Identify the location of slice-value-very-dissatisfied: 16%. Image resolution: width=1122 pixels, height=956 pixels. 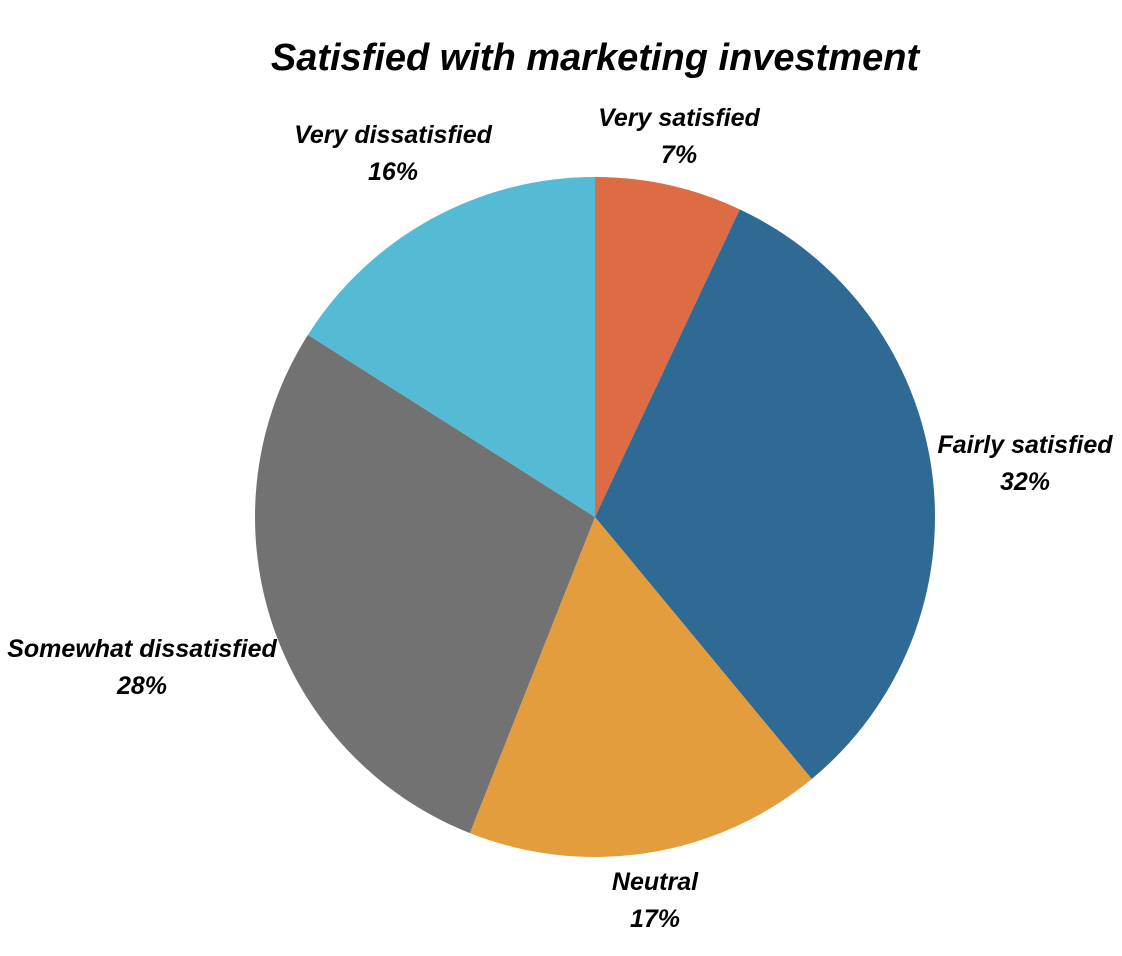
(393, 172).